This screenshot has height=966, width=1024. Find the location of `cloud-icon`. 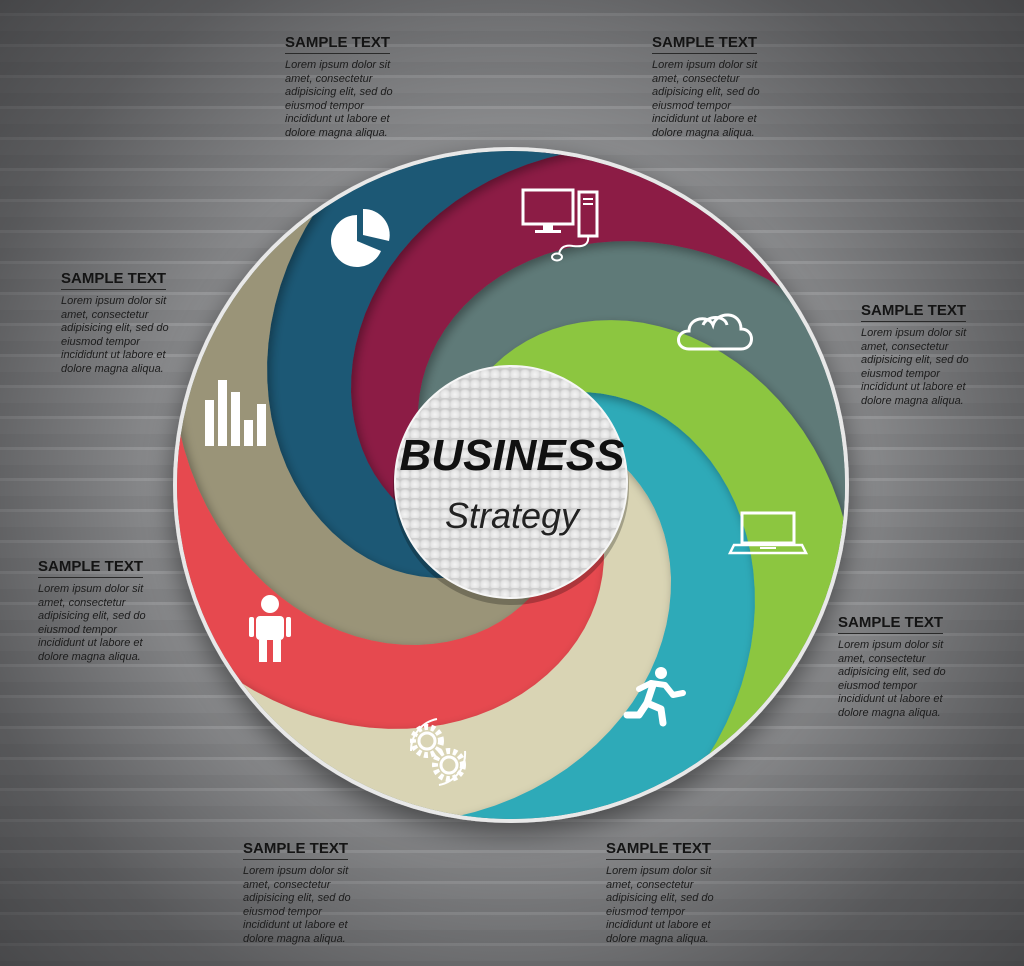

cloud-icon is located at coordinates (715, 332).